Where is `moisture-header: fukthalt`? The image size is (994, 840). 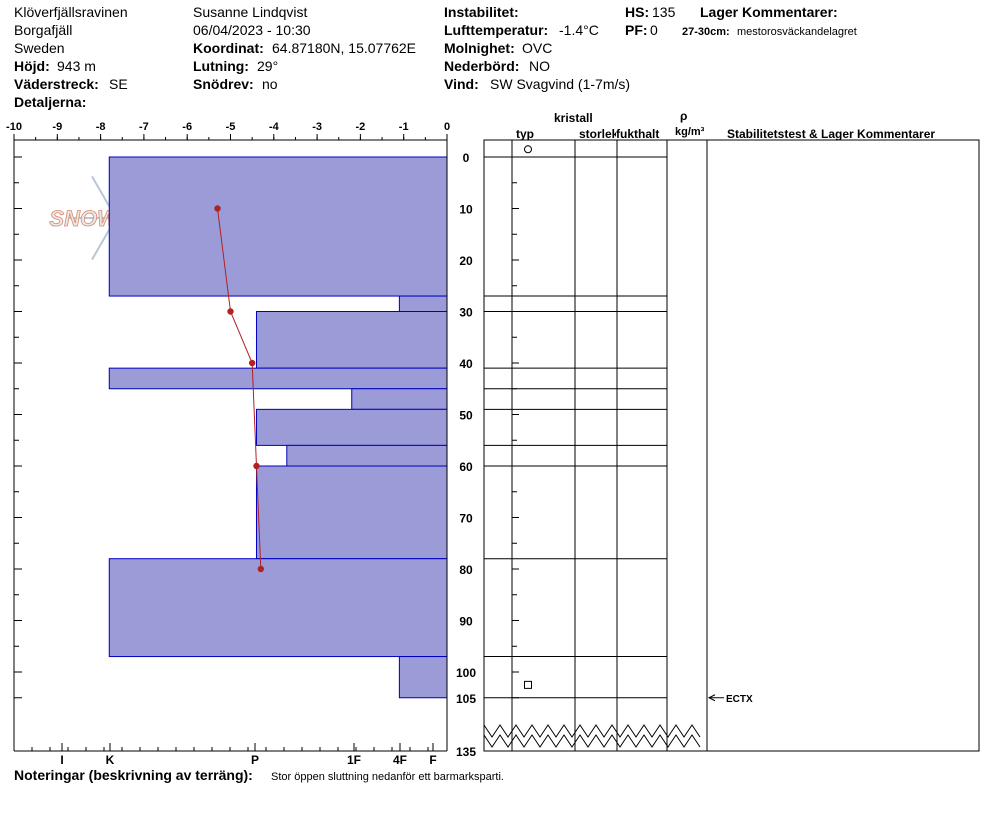 moisture-header: fukthalt is located at coordinates (638, 134).